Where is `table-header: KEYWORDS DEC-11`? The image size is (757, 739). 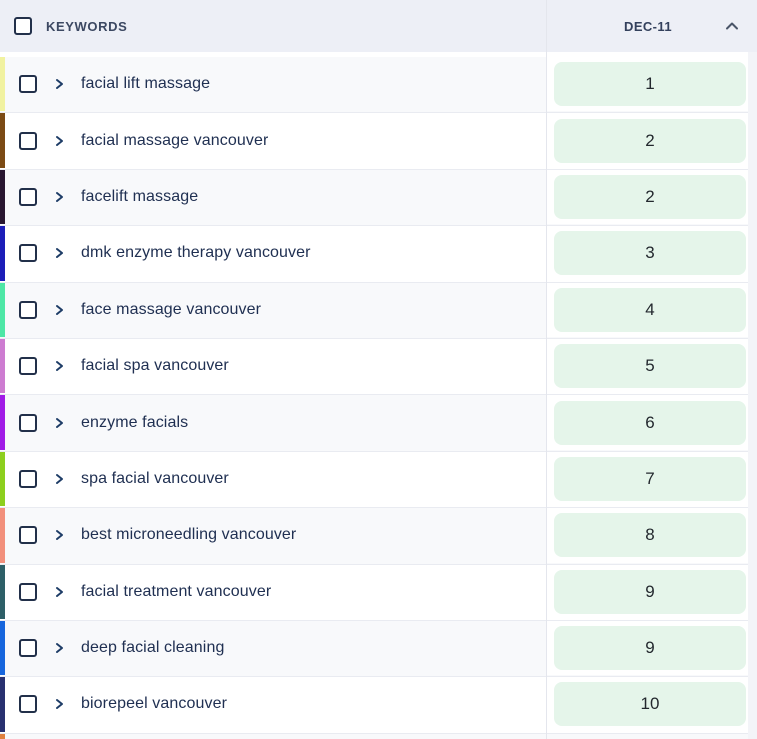 table-header: KEYWORDS DEC-11 is located at coordinates (378, 26).